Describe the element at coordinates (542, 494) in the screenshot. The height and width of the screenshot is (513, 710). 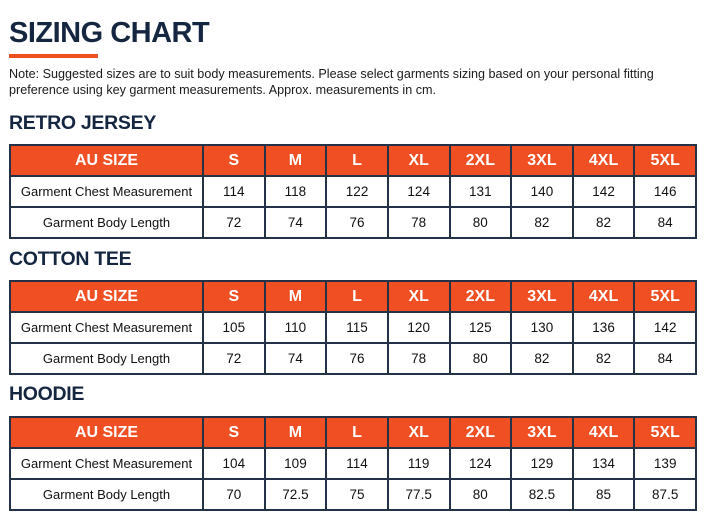
I see `measurement-cell: 82.5` at that location.